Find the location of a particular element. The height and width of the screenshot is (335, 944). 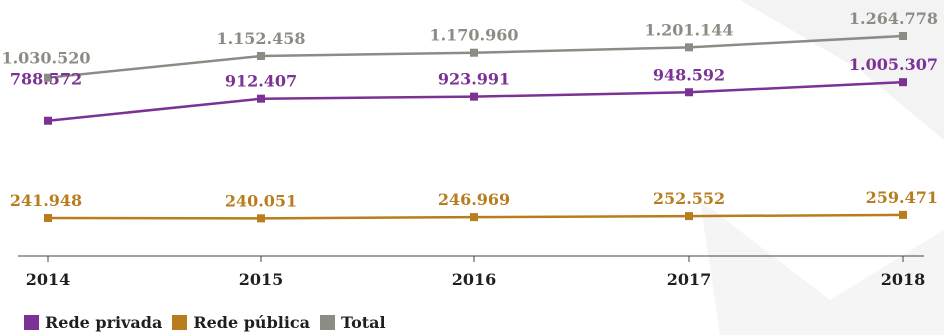

x-tick-label: 2018 is located at coordinates (903, 279).